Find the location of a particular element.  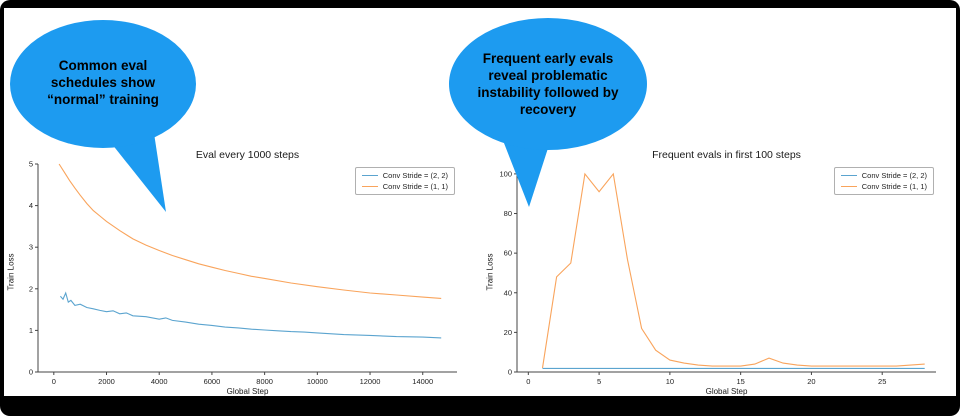

x-tick-label: 14000 is located at coordinates (422, 381).